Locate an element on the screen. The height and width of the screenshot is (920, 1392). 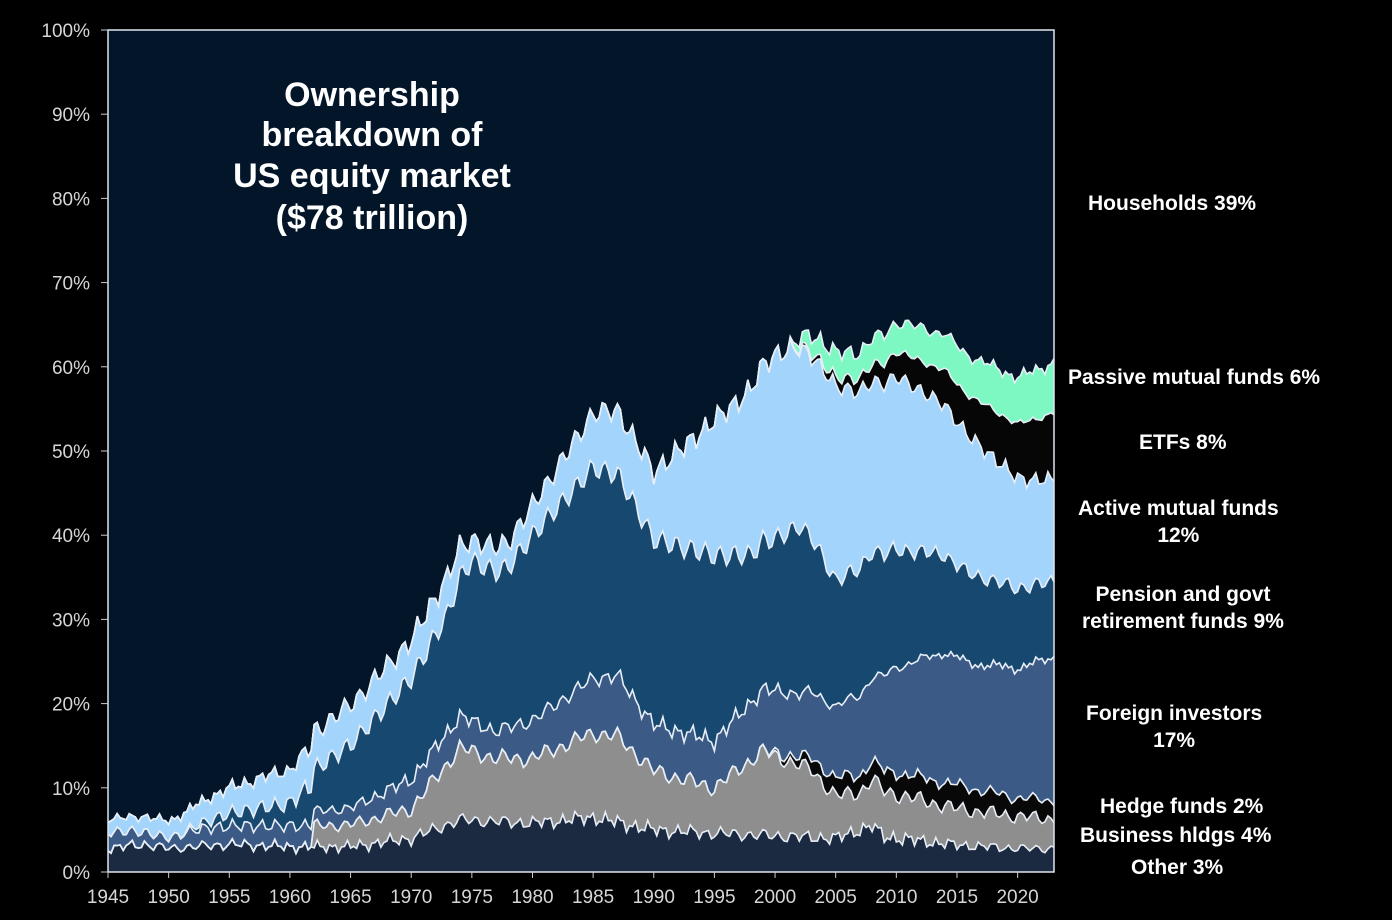
label-households: Households 39% is located at coordinates (1172, 203).